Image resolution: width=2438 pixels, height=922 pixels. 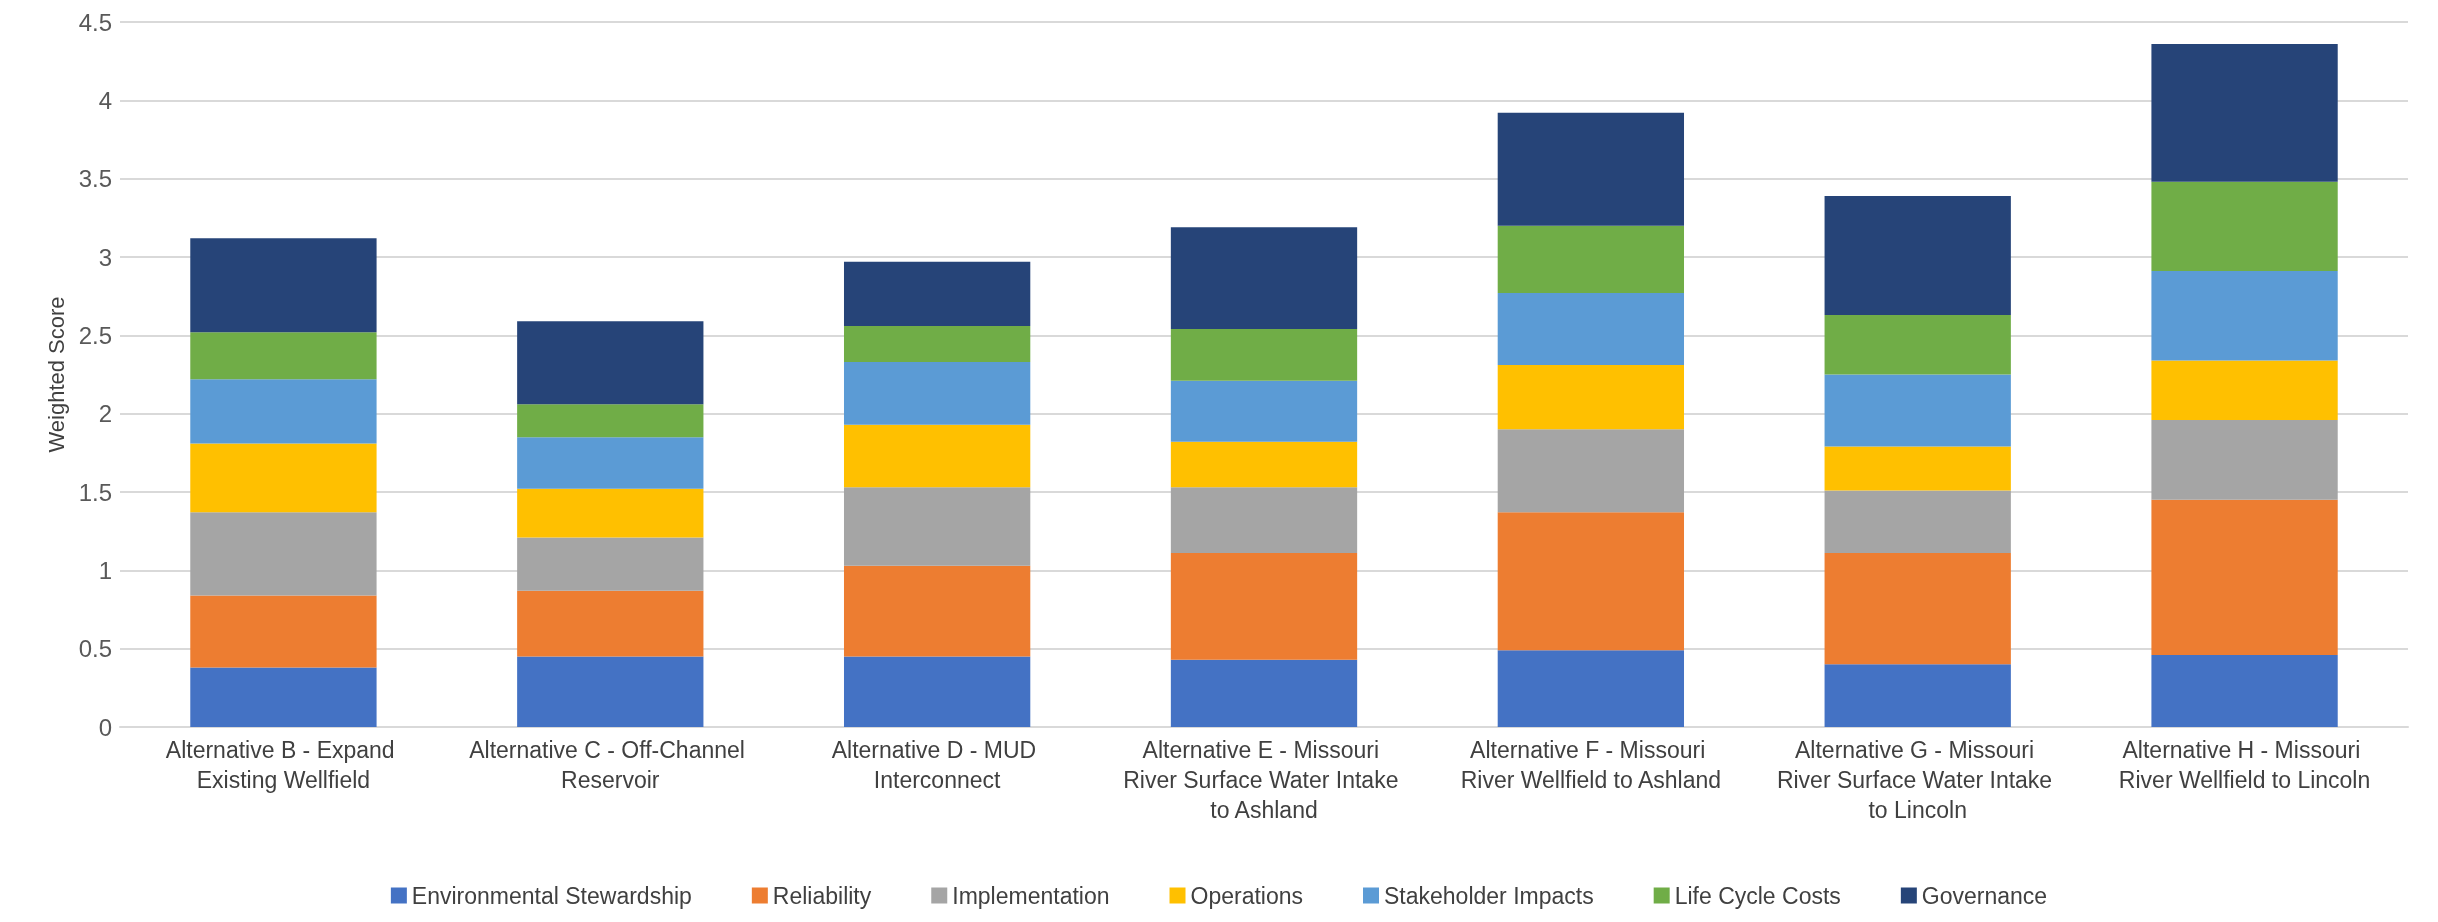 What do you see at coordinates (57, 374) in the screenshot?
I see `y-axis-title: Weighted Score` at bounding box center [57, 374].